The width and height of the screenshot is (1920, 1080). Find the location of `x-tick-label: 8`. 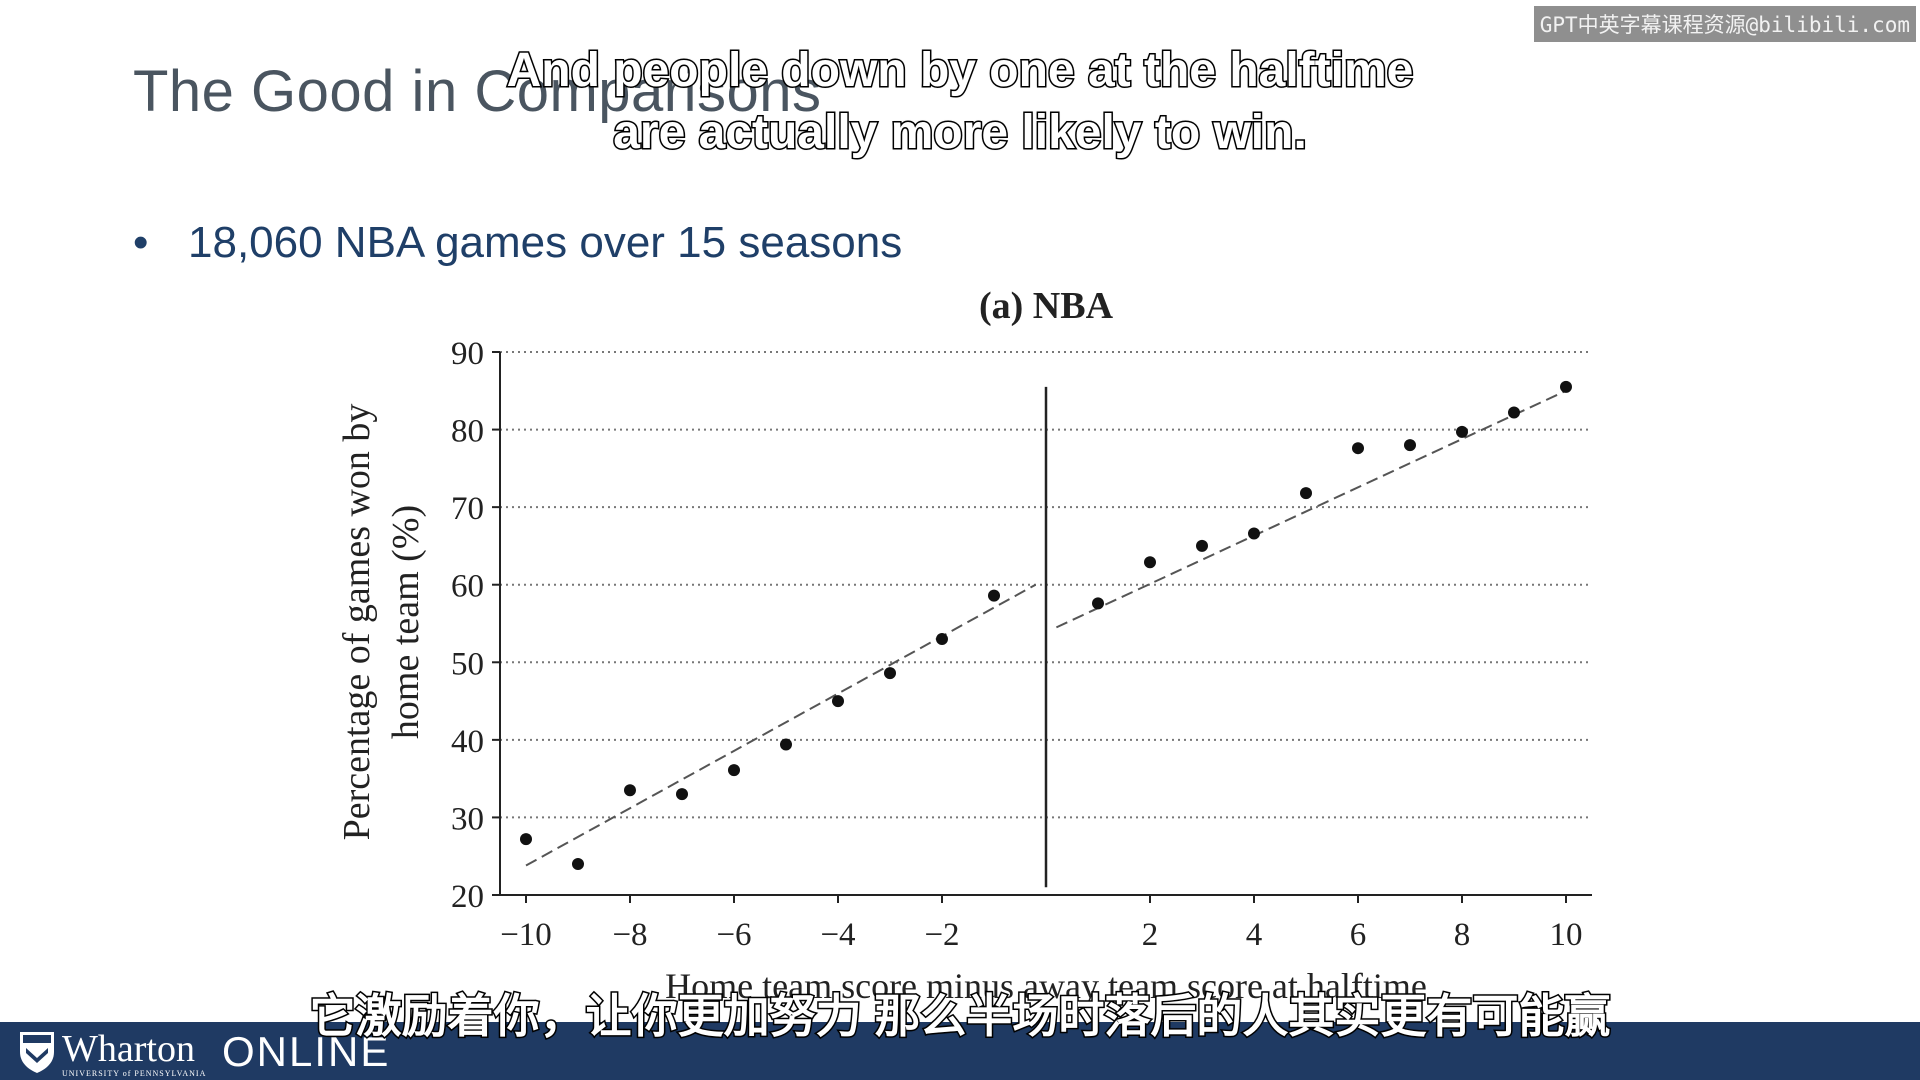

x-tick-label: 8 is located at coordinates (1462, 935).